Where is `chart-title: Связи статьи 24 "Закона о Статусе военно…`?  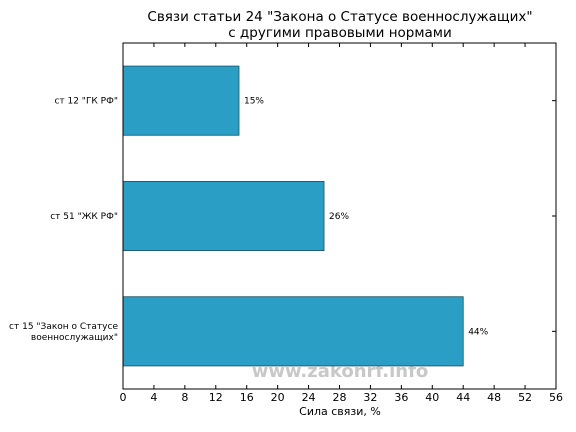
chart-title: Связи статьи 24 "Закона о Статусе военно… is located at coordinates (339, 25).